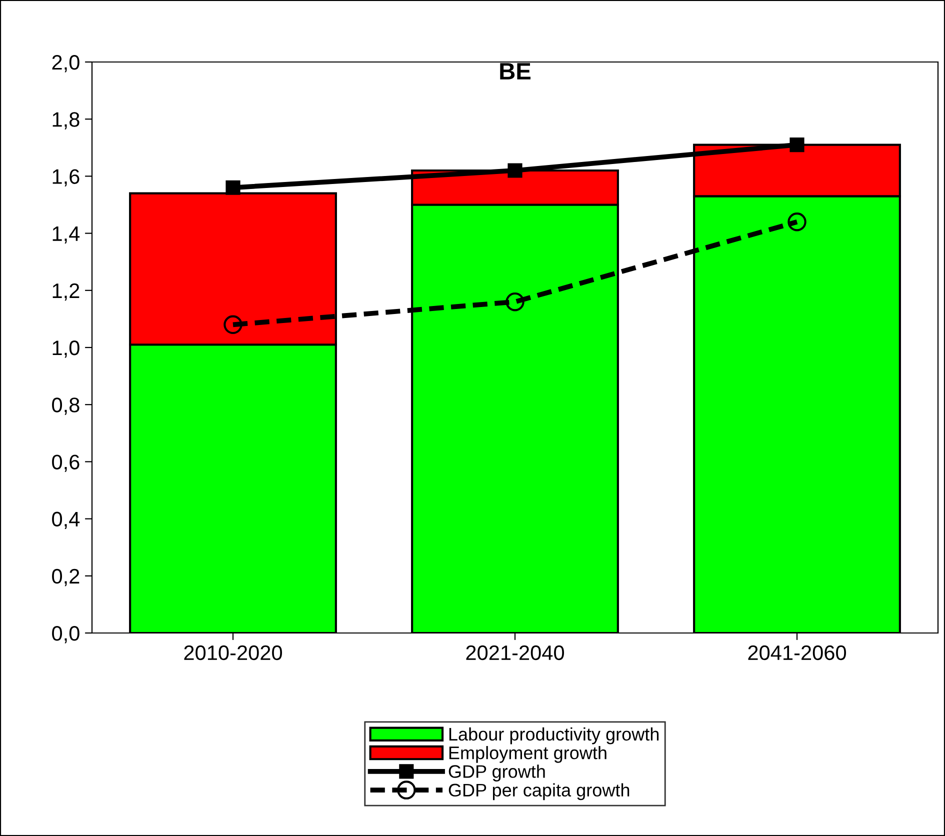 The image size is (945, 836). What do you see at coordinates (66, 349) in the screenshot?
I see `y-tick-label: 1,0` at bounding box center [66, 349].